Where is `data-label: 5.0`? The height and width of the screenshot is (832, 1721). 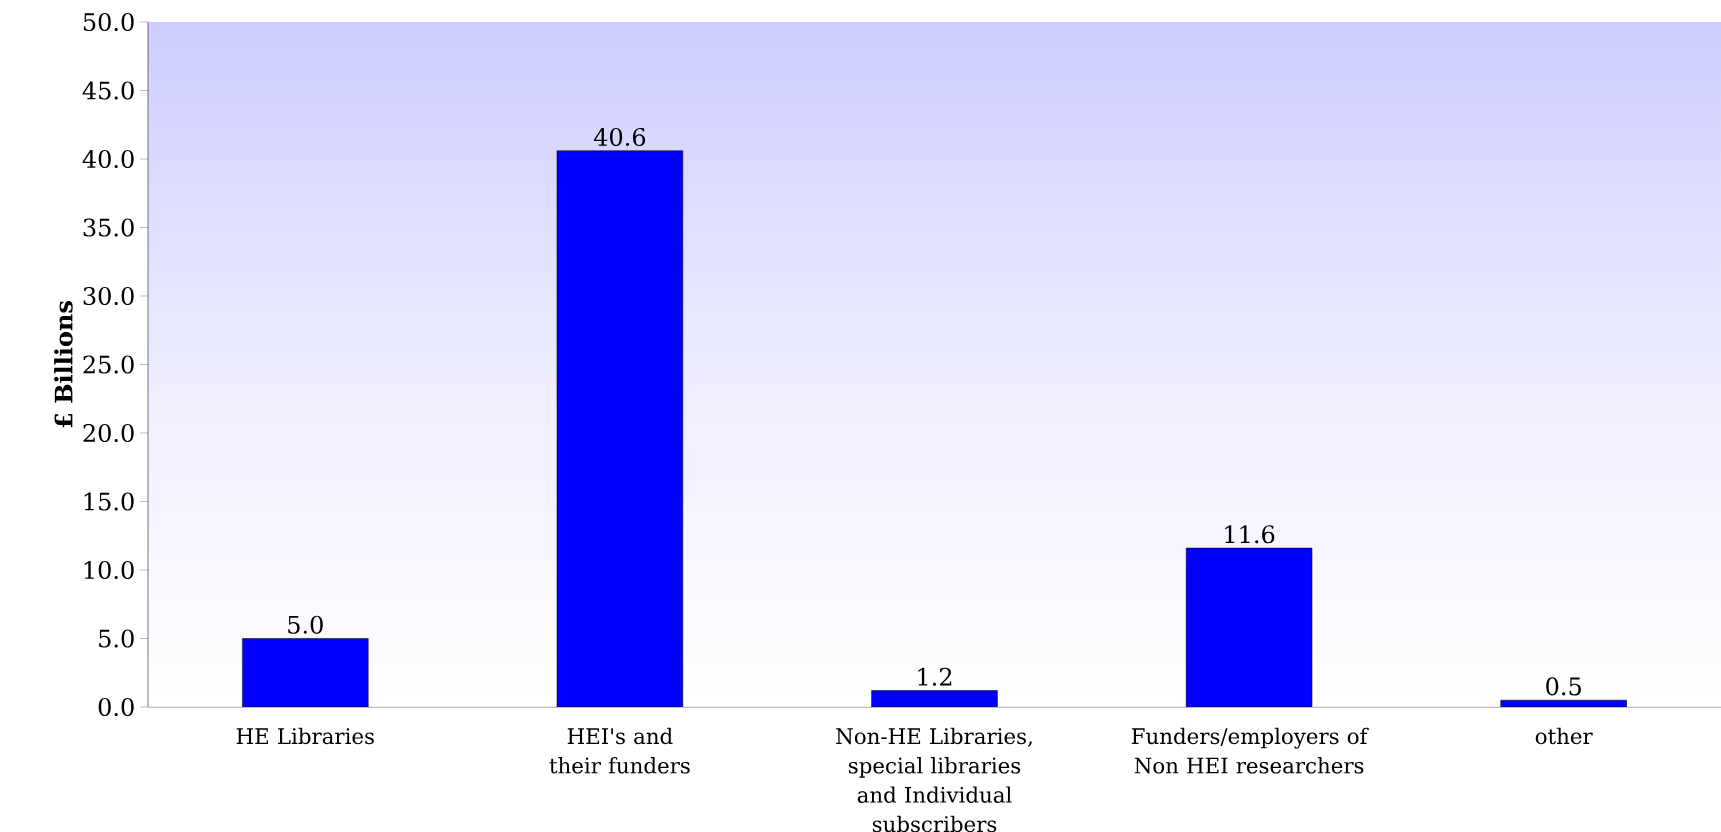 data-label: 5.0 is located at coordinates (305, 624).